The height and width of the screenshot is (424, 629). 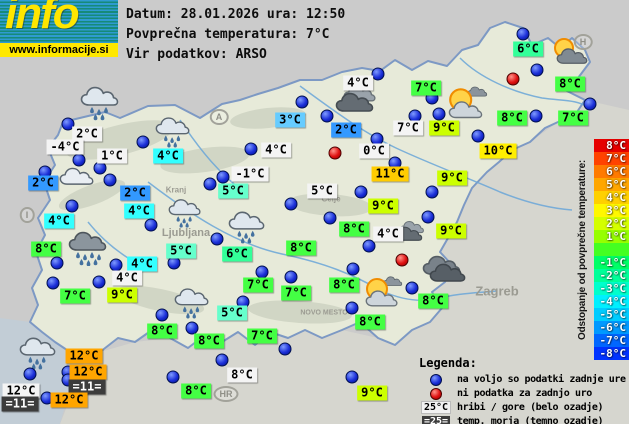 I want to click on site-logo: info www.informacije.si, so click(x=59, y=28).